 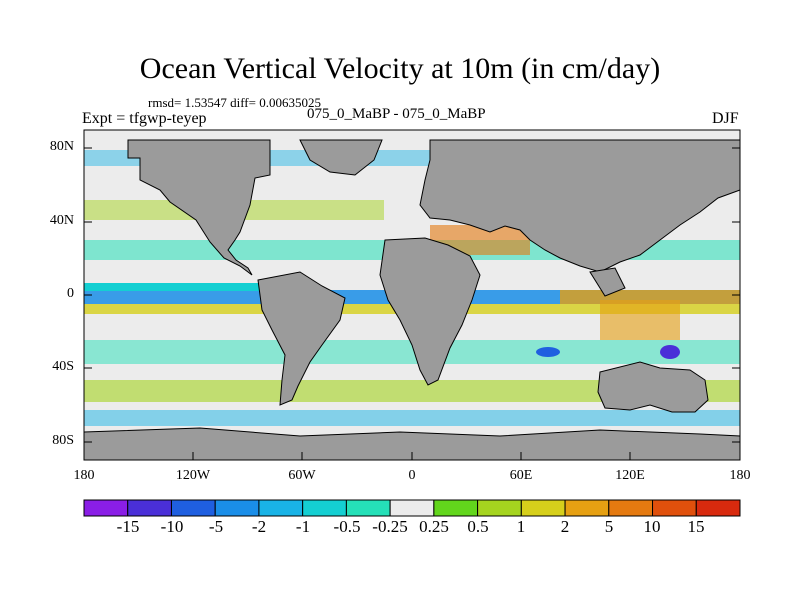 What do you see at coordinates (565, 526) in the screenshot?
I see `colorbar-label: 2` at bounding box center [565, 526].